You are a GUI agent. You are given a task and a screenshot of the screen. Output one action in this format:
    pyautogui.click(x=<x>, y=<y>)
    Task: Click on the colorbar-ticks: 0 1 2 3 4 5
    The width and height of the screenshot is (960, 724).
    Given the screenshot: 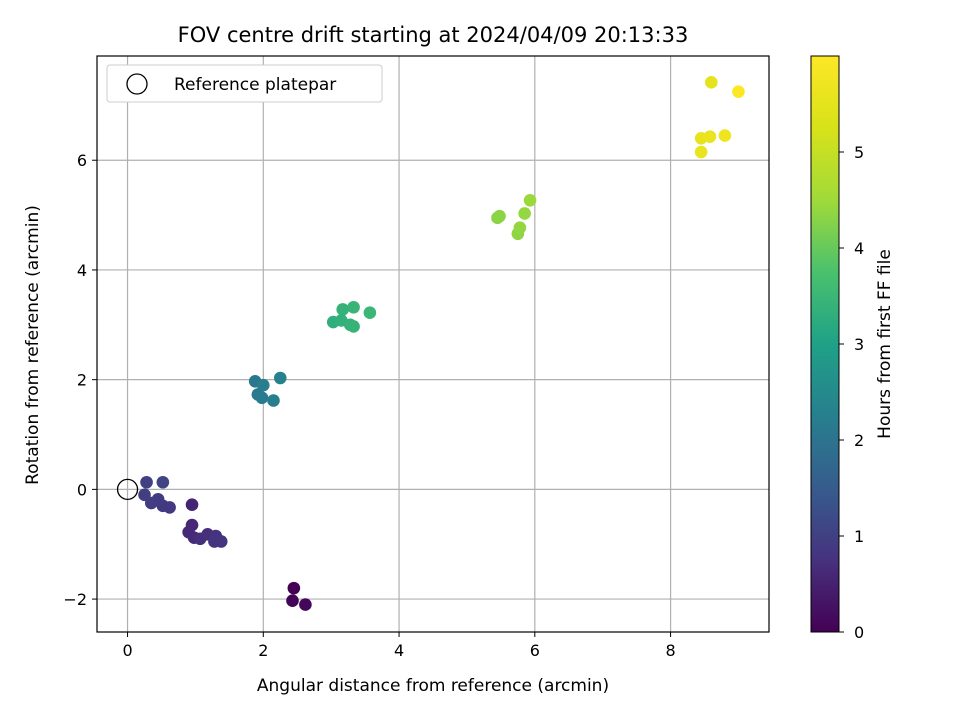 What is the action you would take?
    pyautogui.click(x=851, y=392)
    